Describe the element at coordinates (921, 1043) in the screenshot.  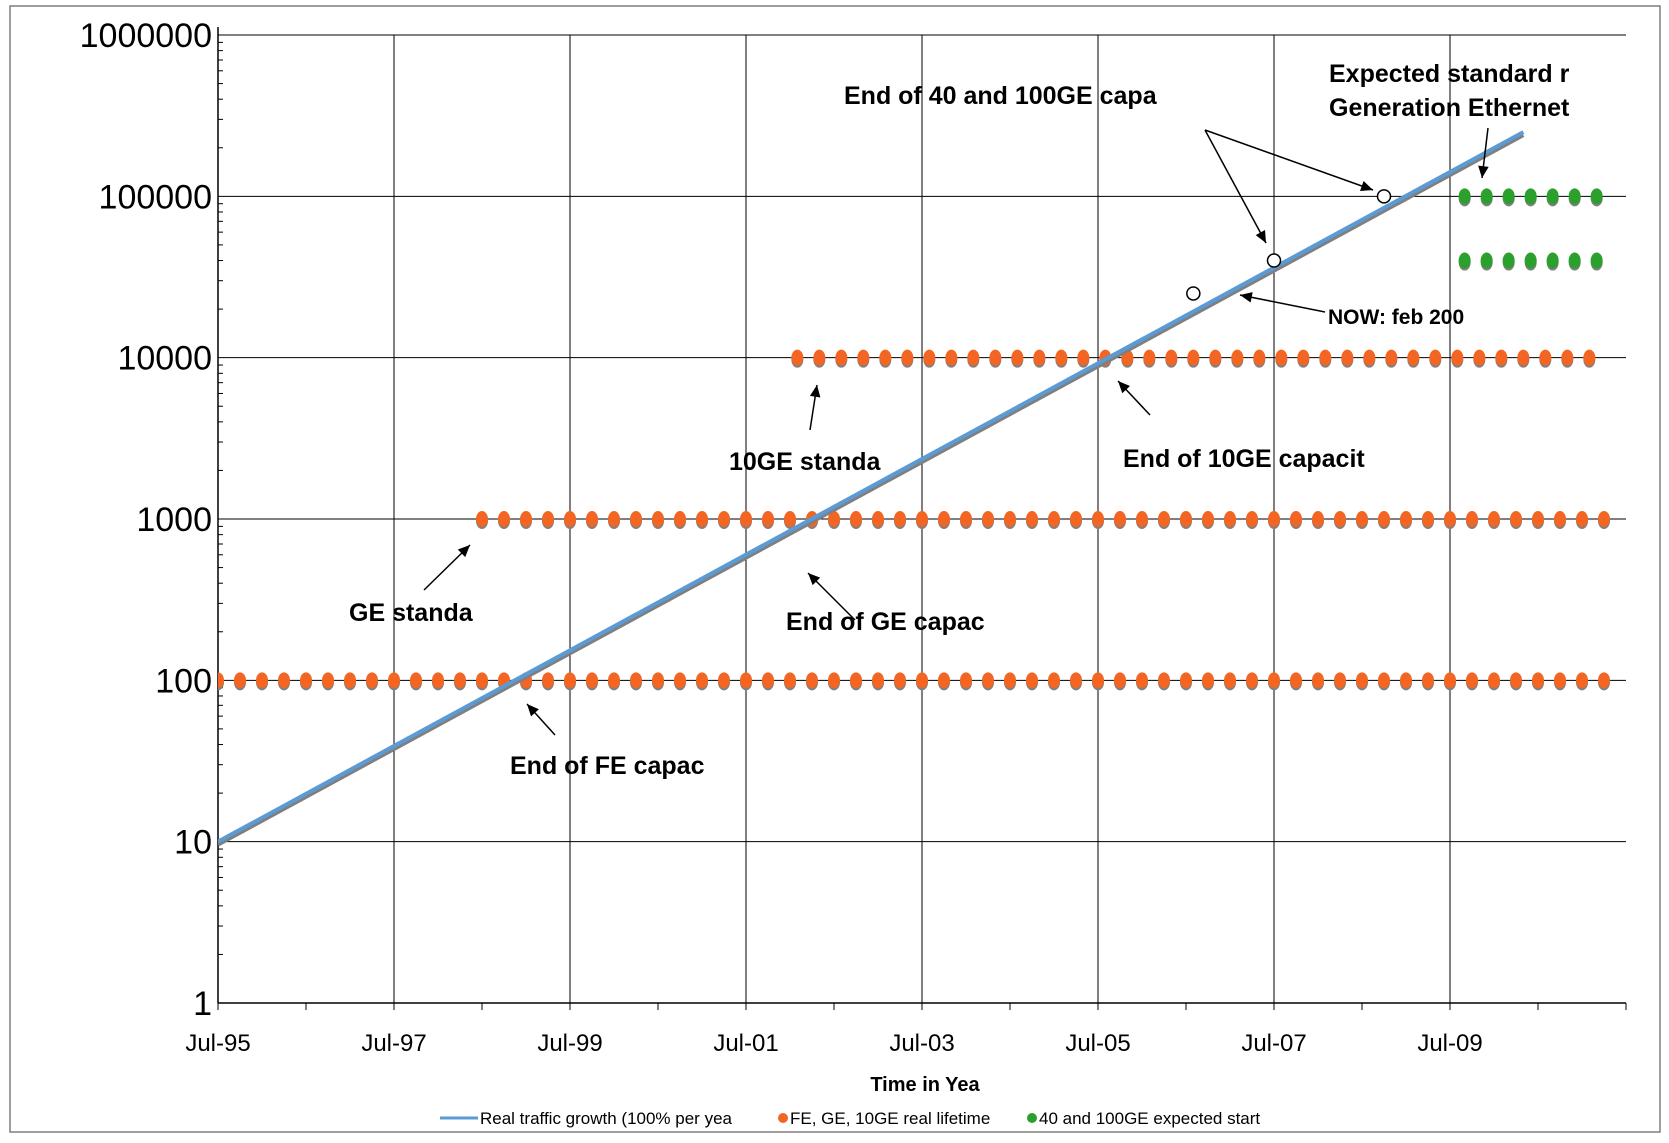
I see `x-tick-label: Jul-03` at that location.